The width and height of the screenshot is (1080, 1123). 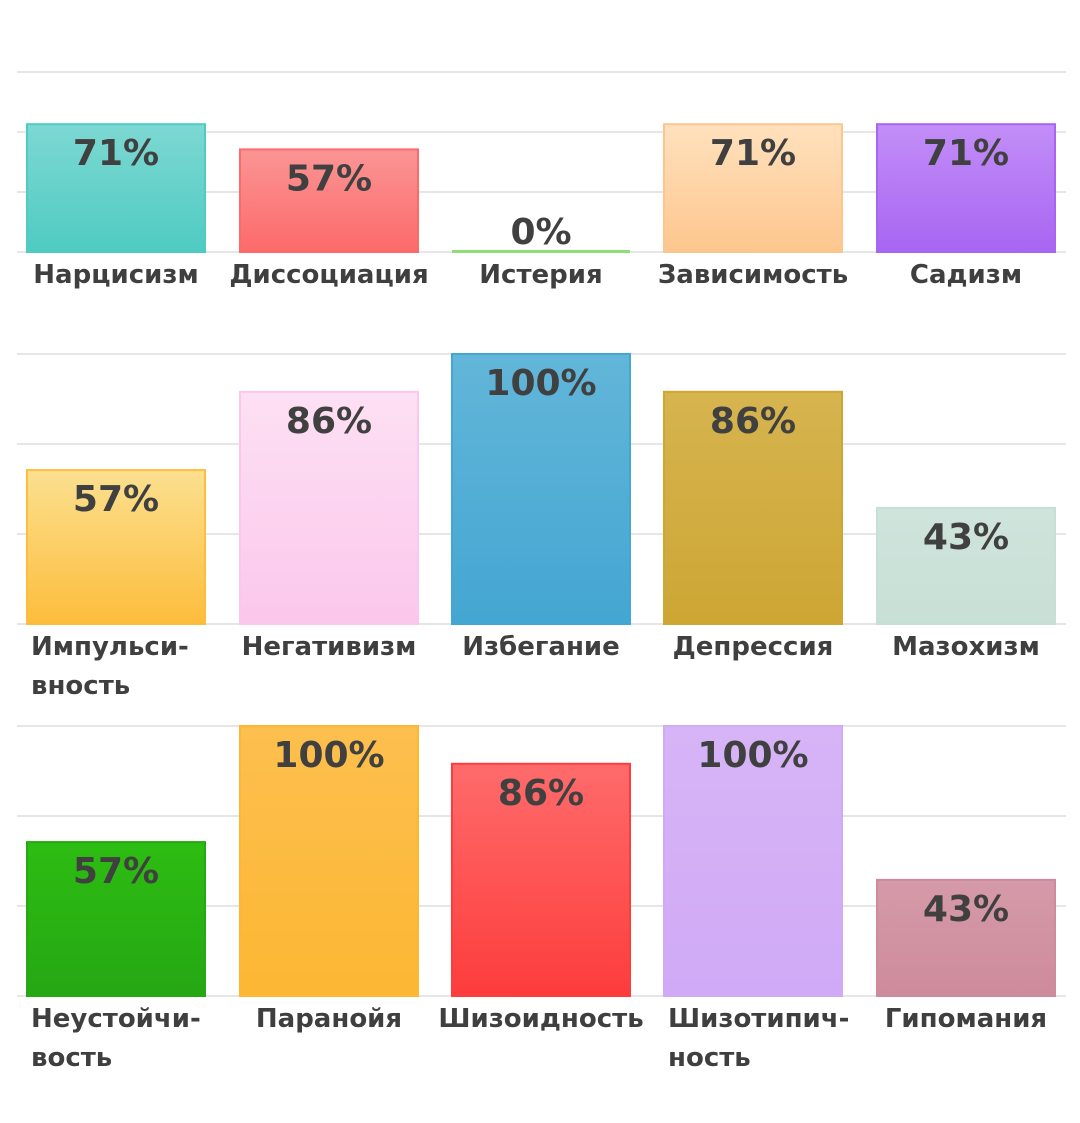 I want to click on category-label: Садизм, so click(x=966, y=275).